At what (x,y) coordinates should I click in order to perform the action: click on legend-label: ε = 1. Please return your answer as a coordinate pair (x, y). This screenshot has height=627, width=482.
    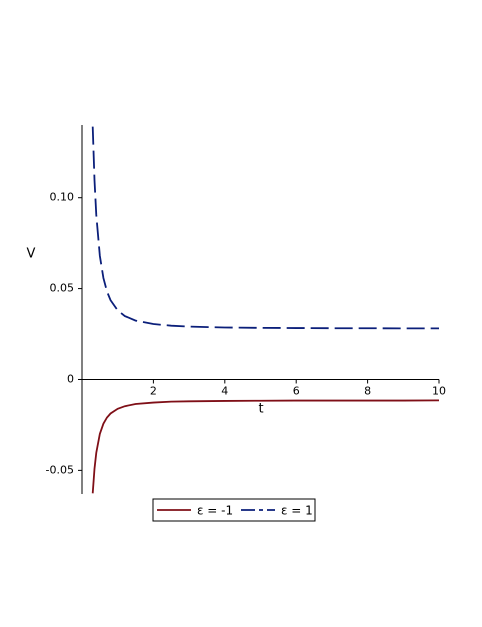
    Looking at the image, I should click on (297, 511).